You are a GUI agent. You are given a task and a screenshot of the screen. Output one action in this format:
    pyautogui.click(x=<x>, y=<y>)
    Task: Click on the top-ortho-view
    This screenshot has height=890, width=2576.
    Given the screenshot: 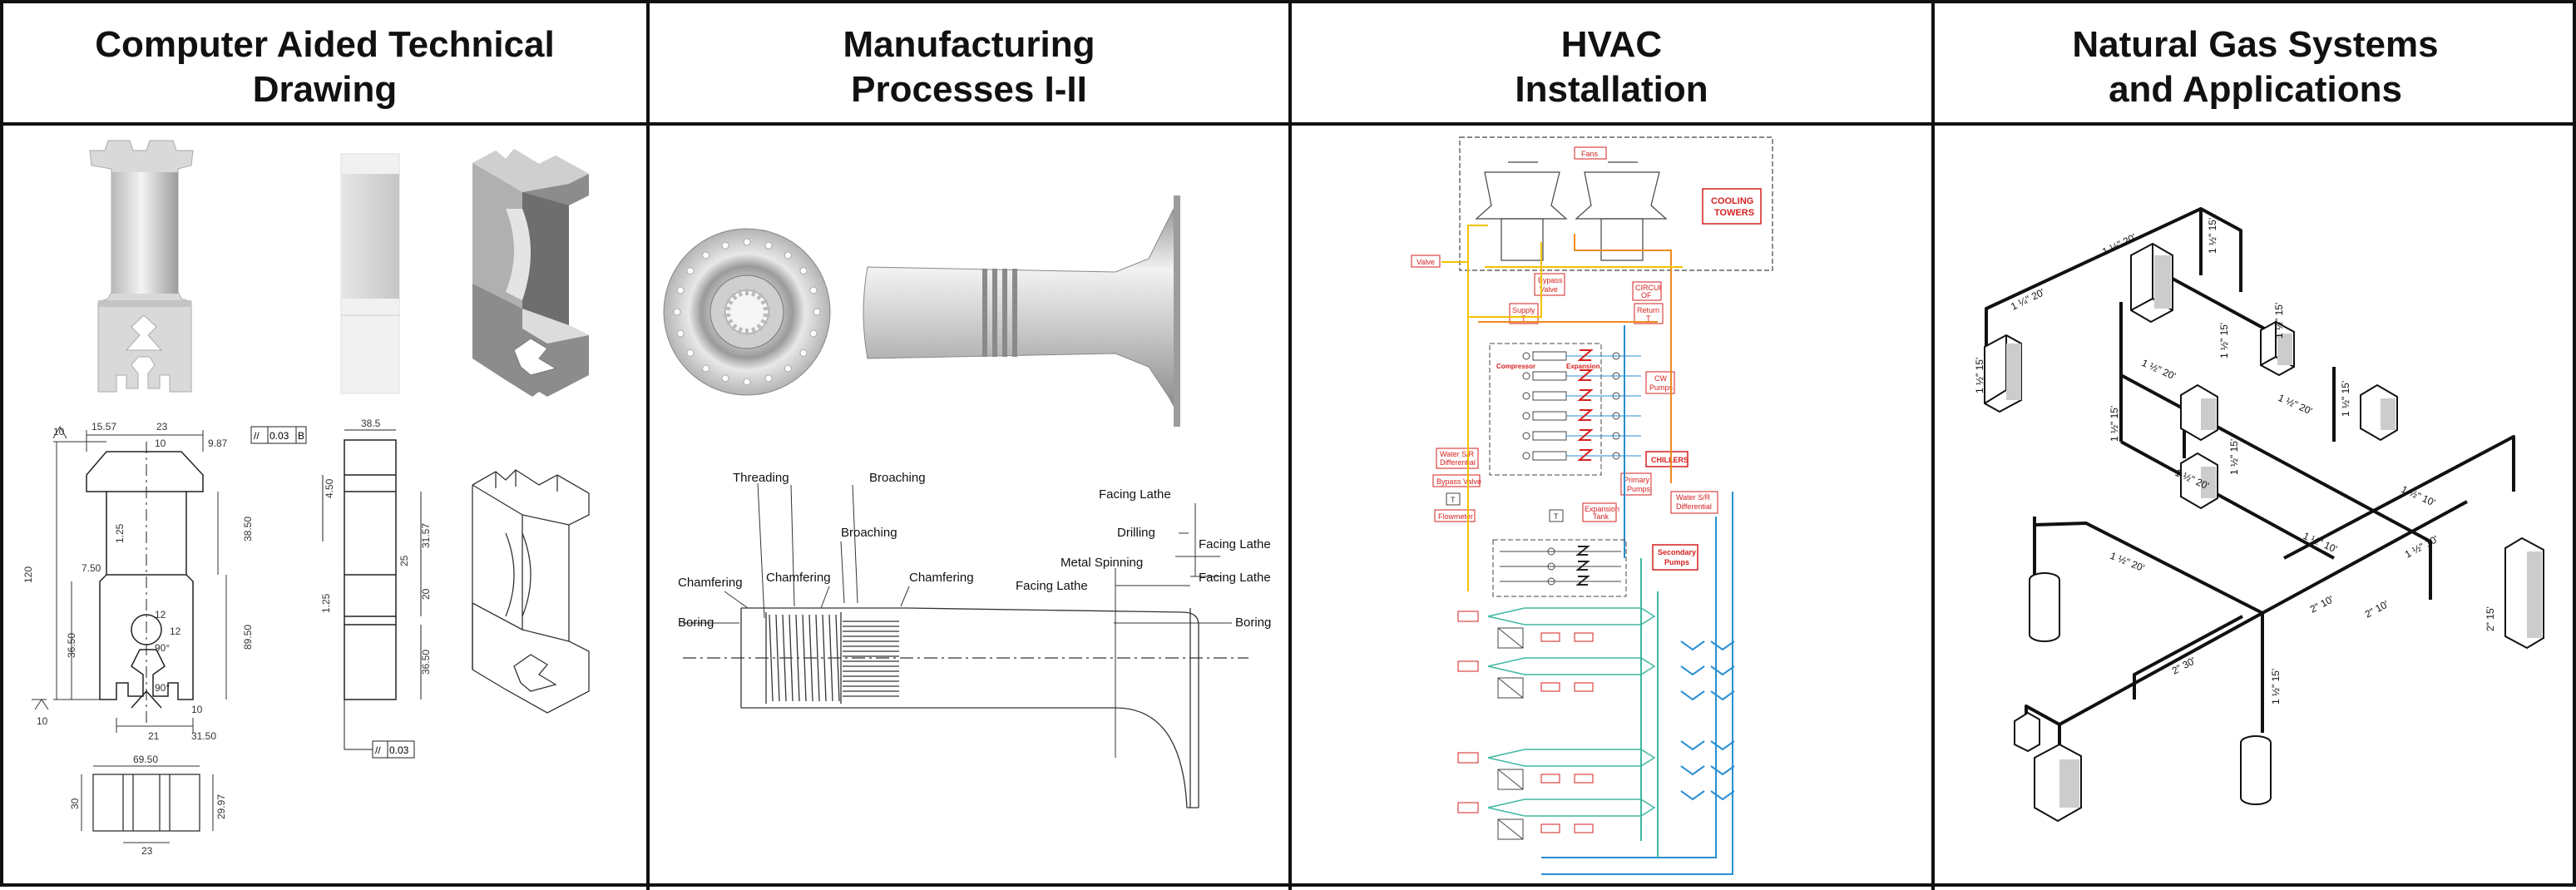 What is the action you would take?
    pyautogui.click(x=147, y=804)
    